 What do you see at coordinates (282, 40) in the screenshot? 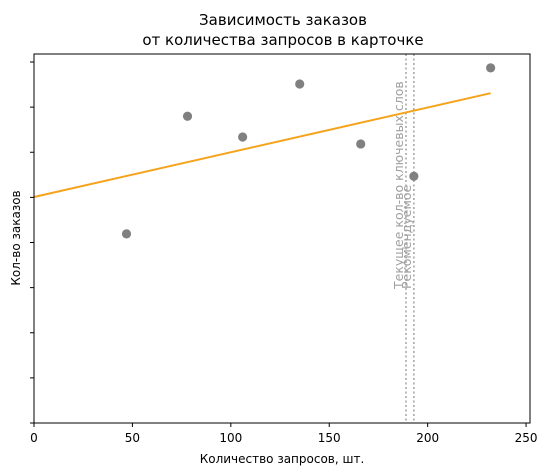
I see `chart-title-line-2: от количества запросов в карточке` at bounding box center [282, 40].